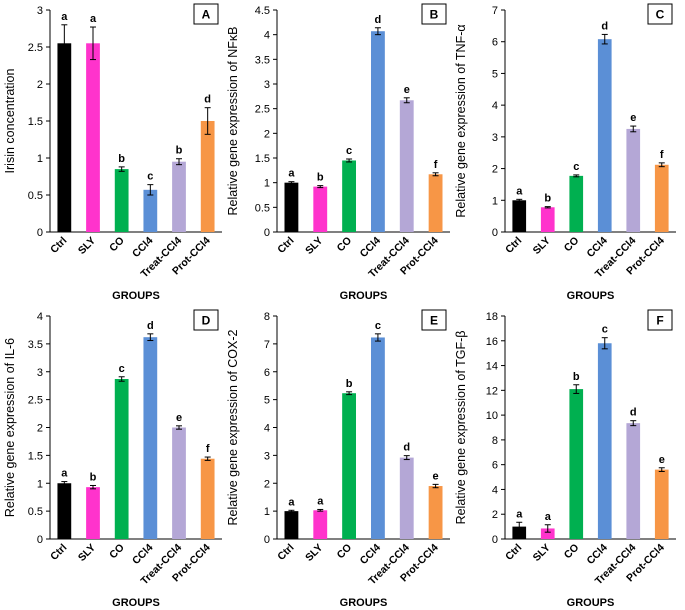 This screenshot has width=685, height=610. Describe the element at coordinates (262, 11) in the screenshot. I see `y-tick-label: 4.5` at that location.